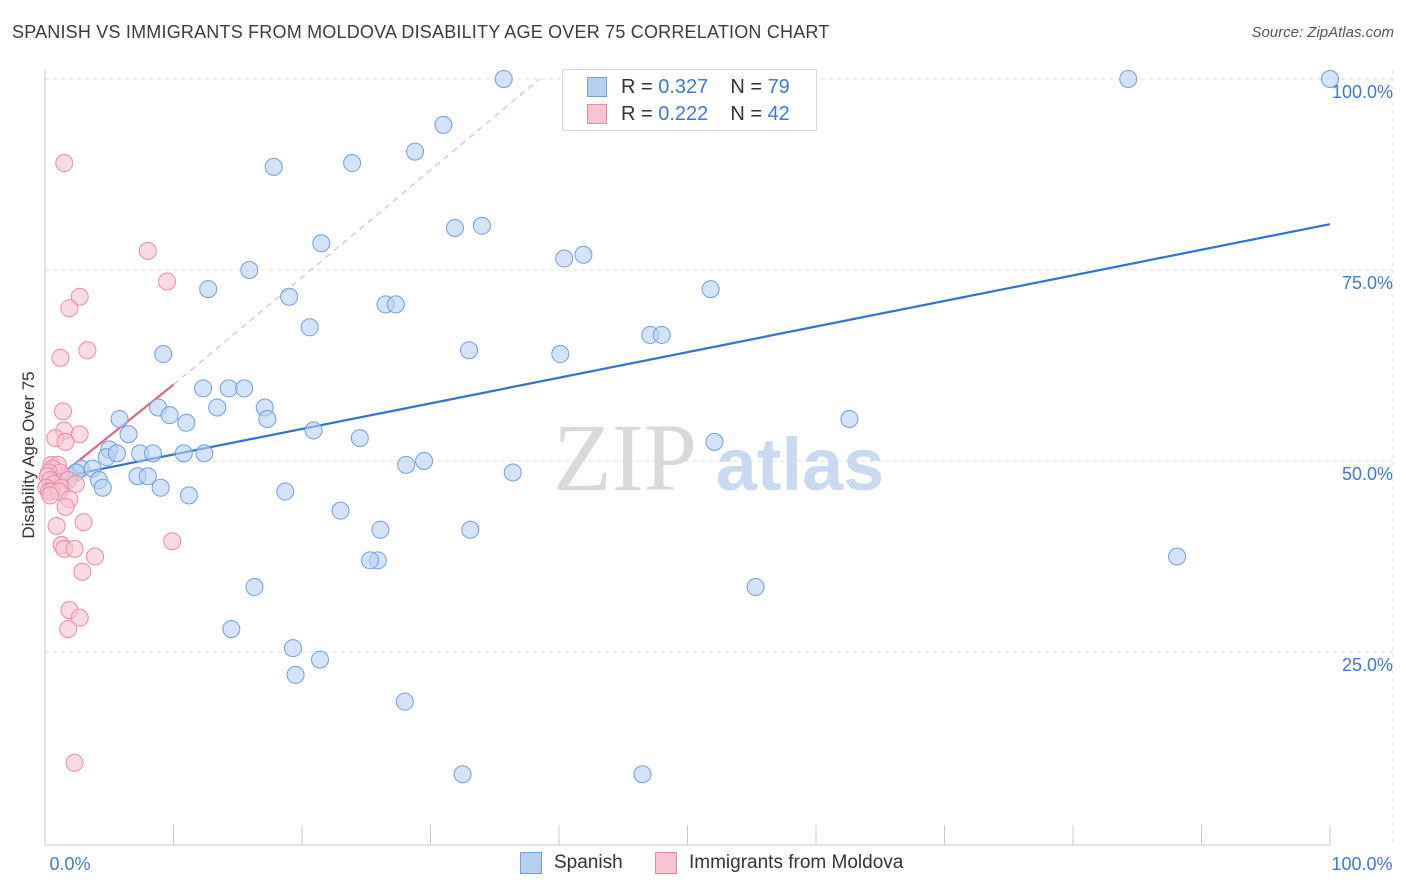  Describe the element at coordinates (1322, 32) in the screenshot. I see `source-label: Source: ZipAtlas.com` at that location.